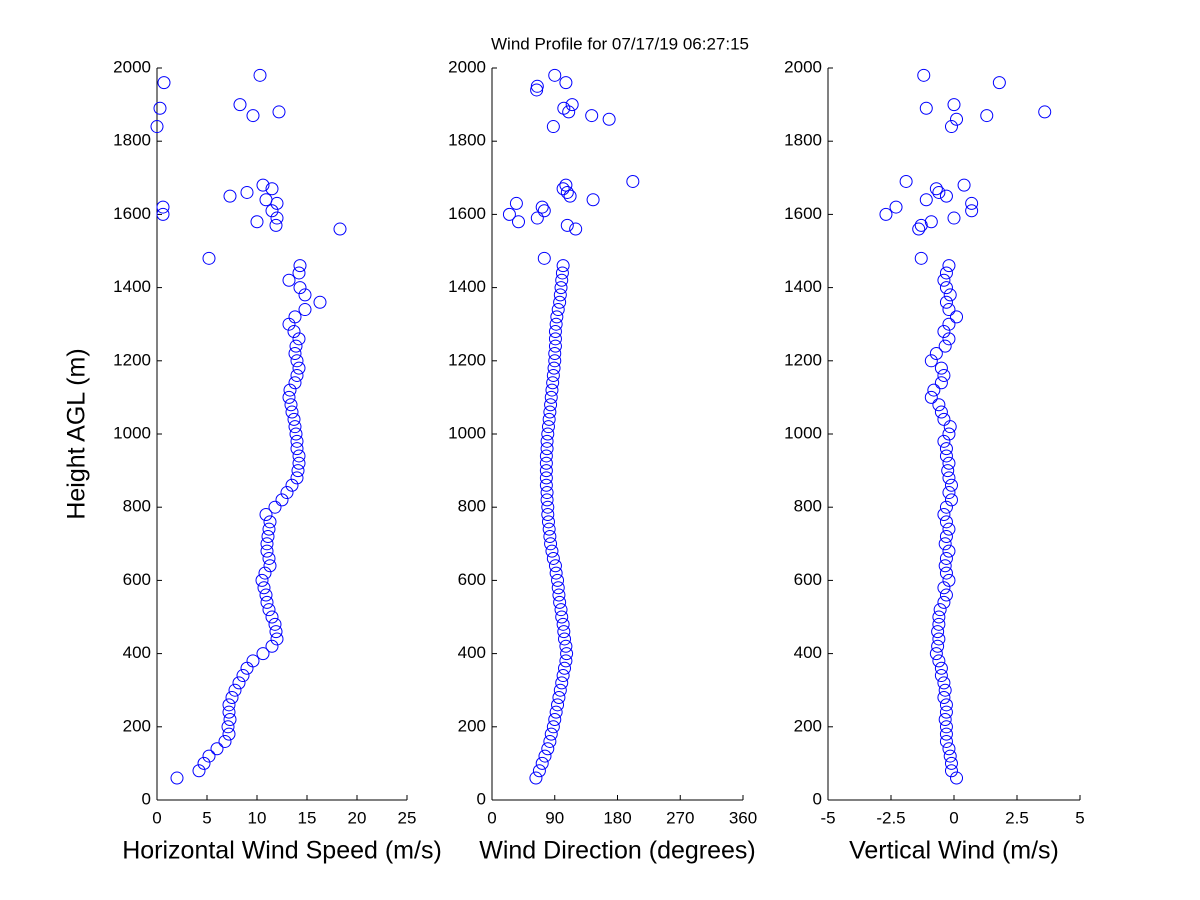  I want to click on y-tick-label: 200, so click(137, 725).